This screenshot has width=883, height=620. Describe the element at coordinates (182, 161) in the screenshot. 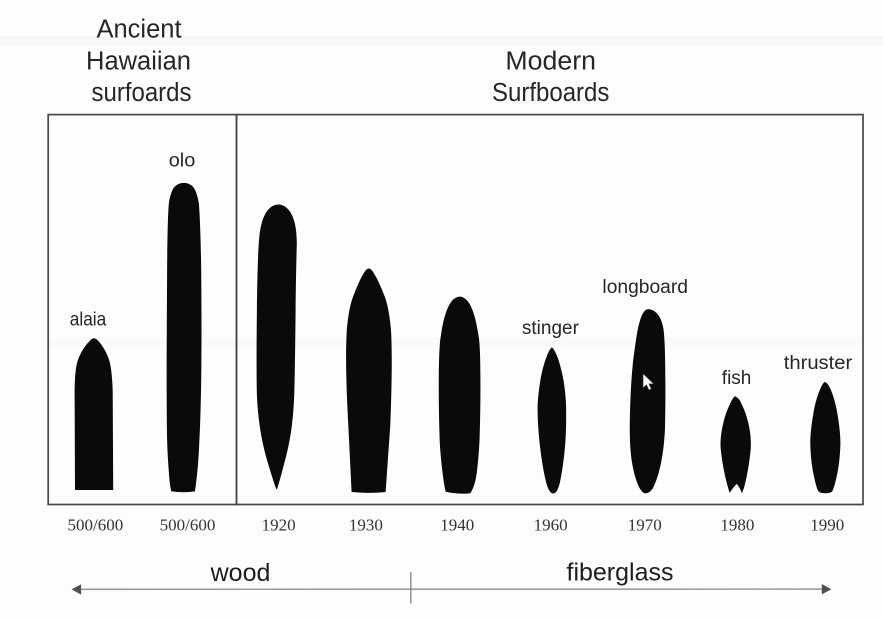

I see `svg-text: olo` at that location.